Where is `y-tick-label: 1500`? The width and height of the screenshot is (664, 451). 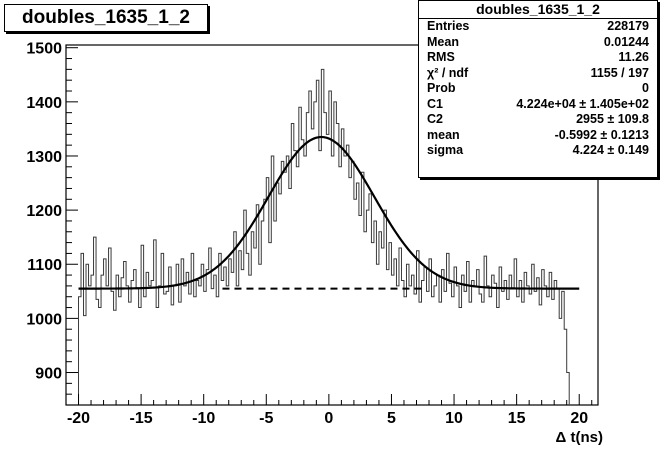
y-tick-label: 1500 is located at coordinates (44, 49).